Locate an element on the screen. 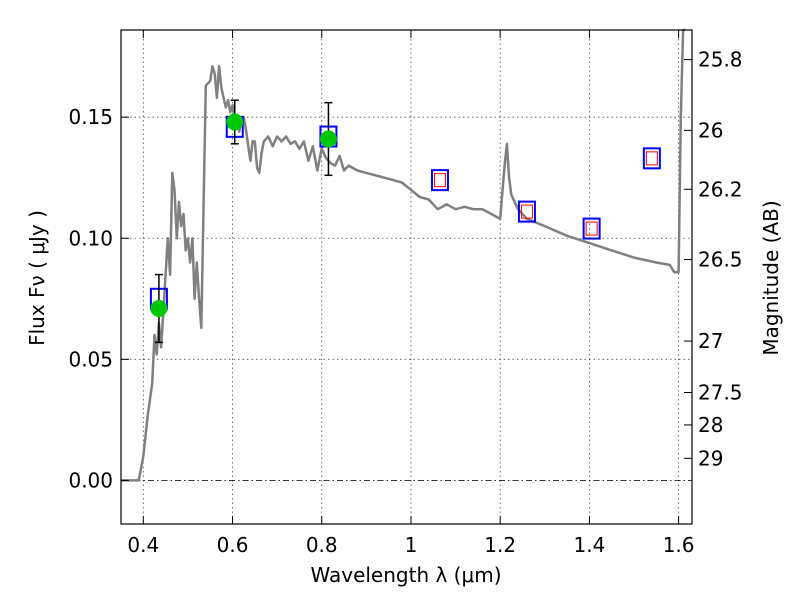  y-tick-label: 0.00 is located at coordinates (90, 480).